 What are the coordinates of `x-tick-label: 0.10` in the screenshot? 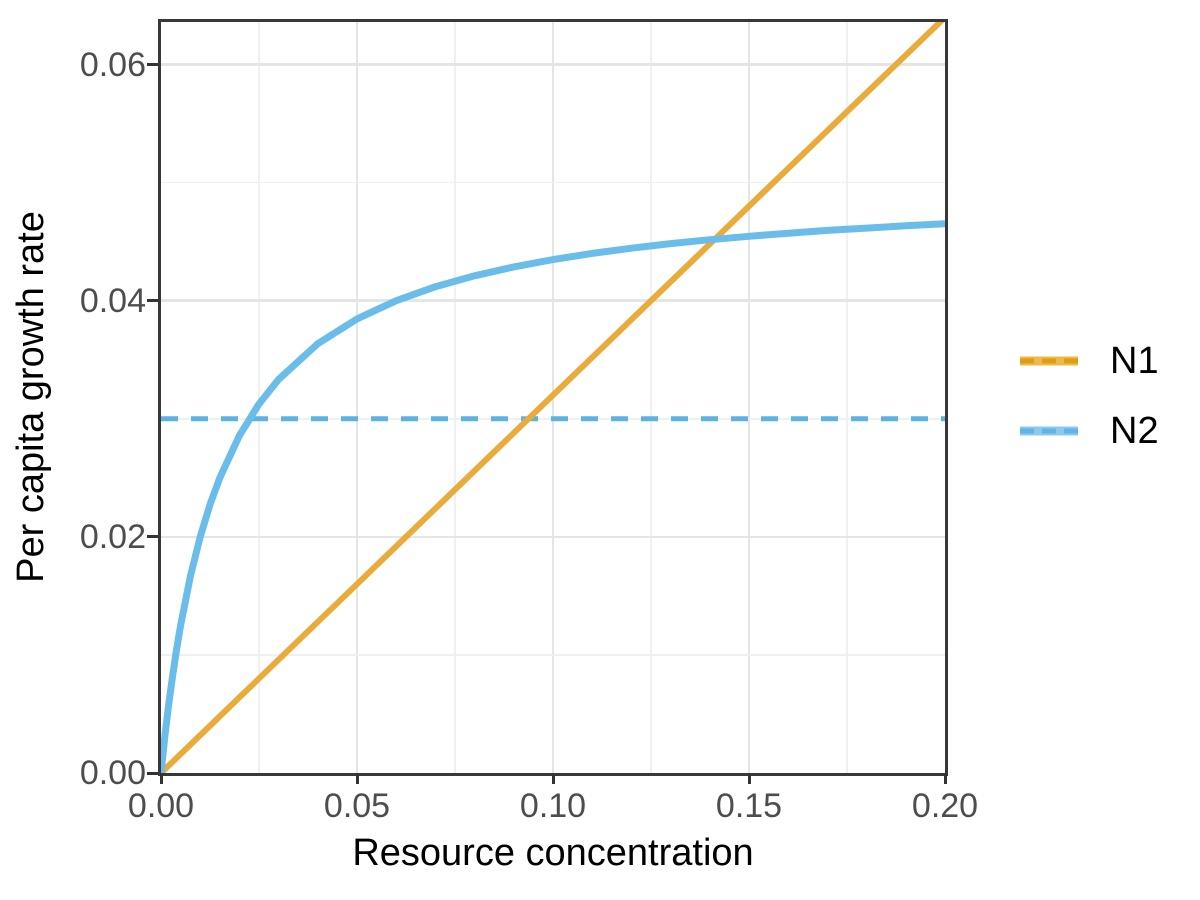 It's located at (553, 806).